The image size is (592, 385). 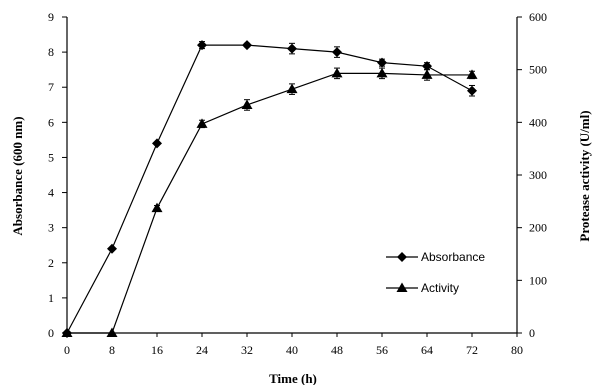 What do you see at coordinates (517, 350) in the screenshot?
I see `x-tick-label: 80` at bounding box center [517, 350].